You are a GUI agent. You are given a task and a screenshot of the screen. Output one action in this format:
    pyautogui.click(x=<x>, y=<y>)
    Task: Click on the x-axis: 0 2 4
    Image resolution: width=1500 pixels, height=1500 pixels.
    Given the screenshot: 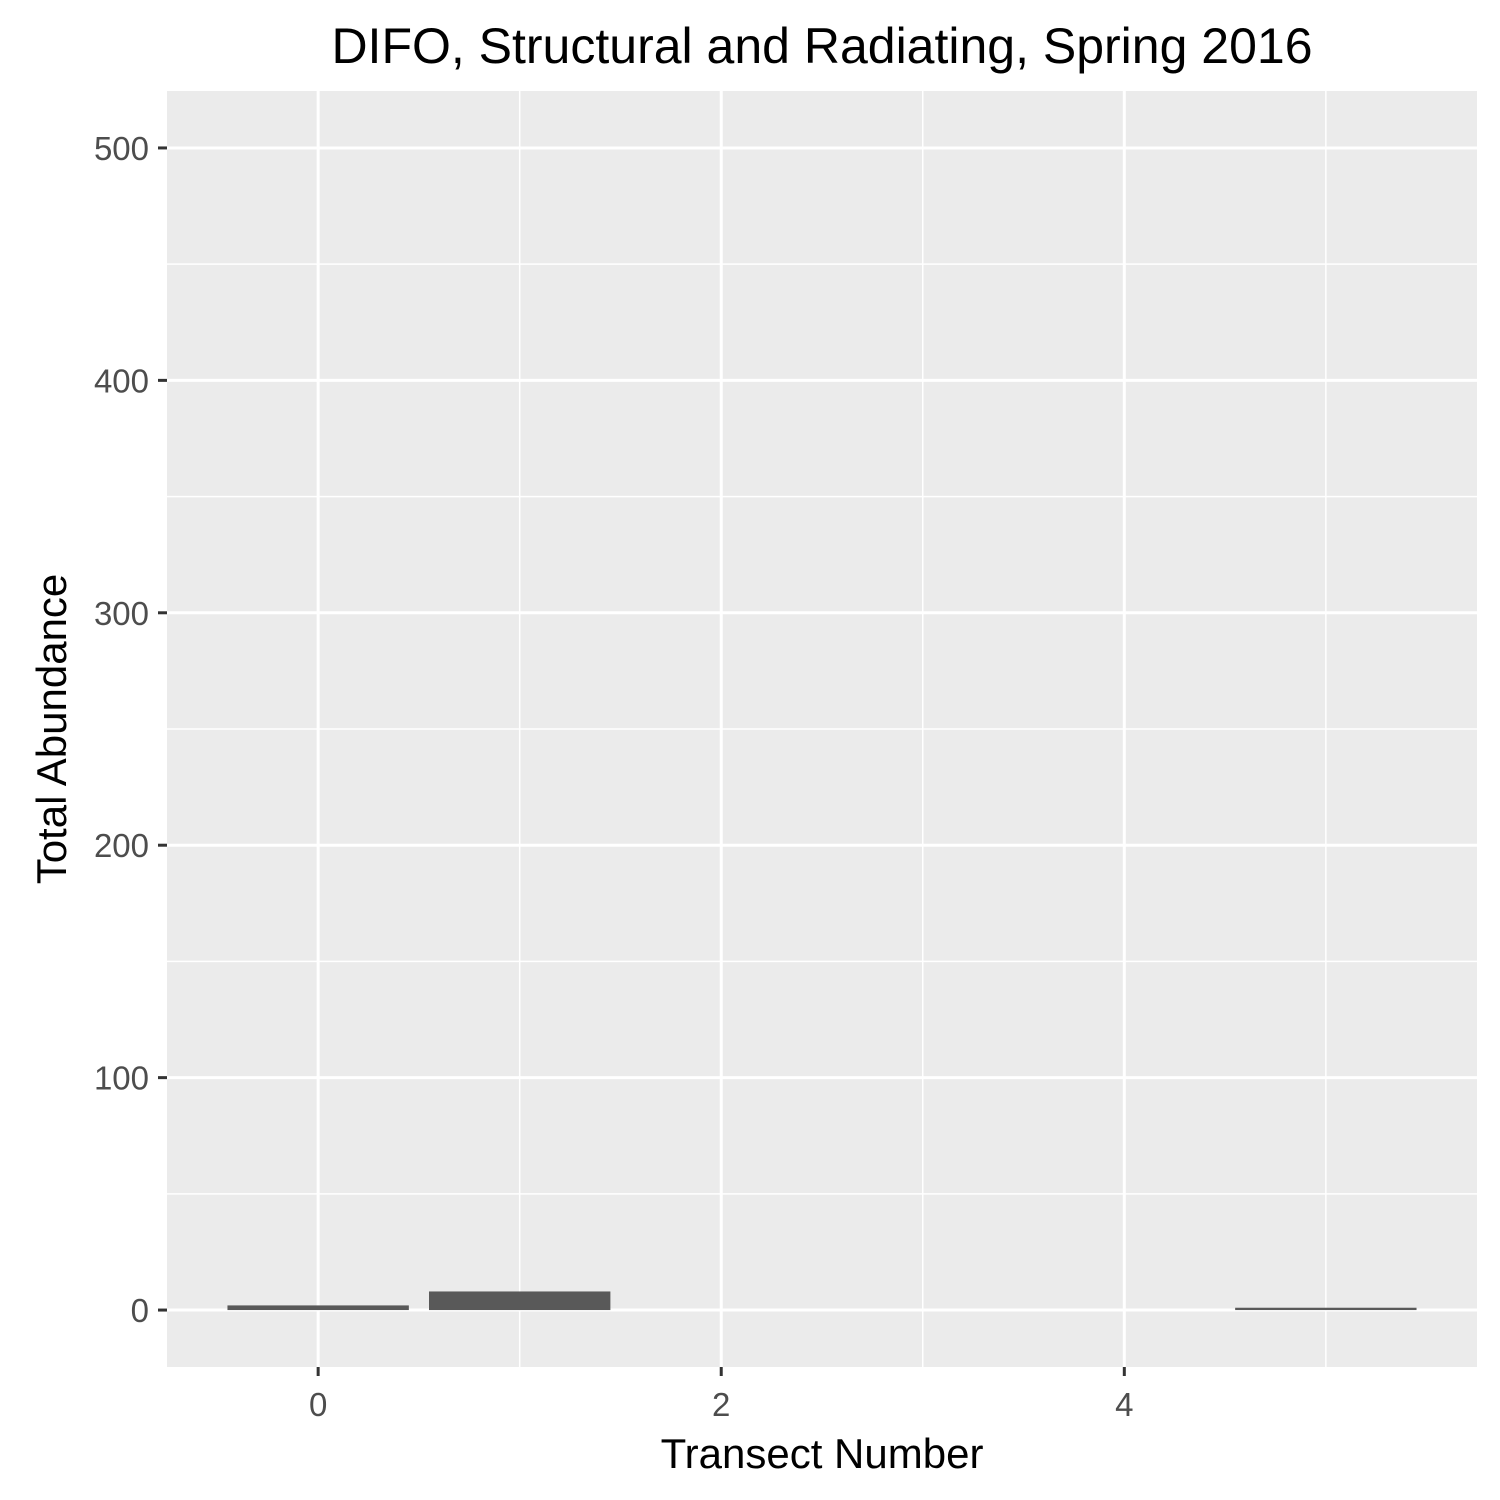 What is the action you would take?
    pyautogui.click(x=721, y=1395)
    